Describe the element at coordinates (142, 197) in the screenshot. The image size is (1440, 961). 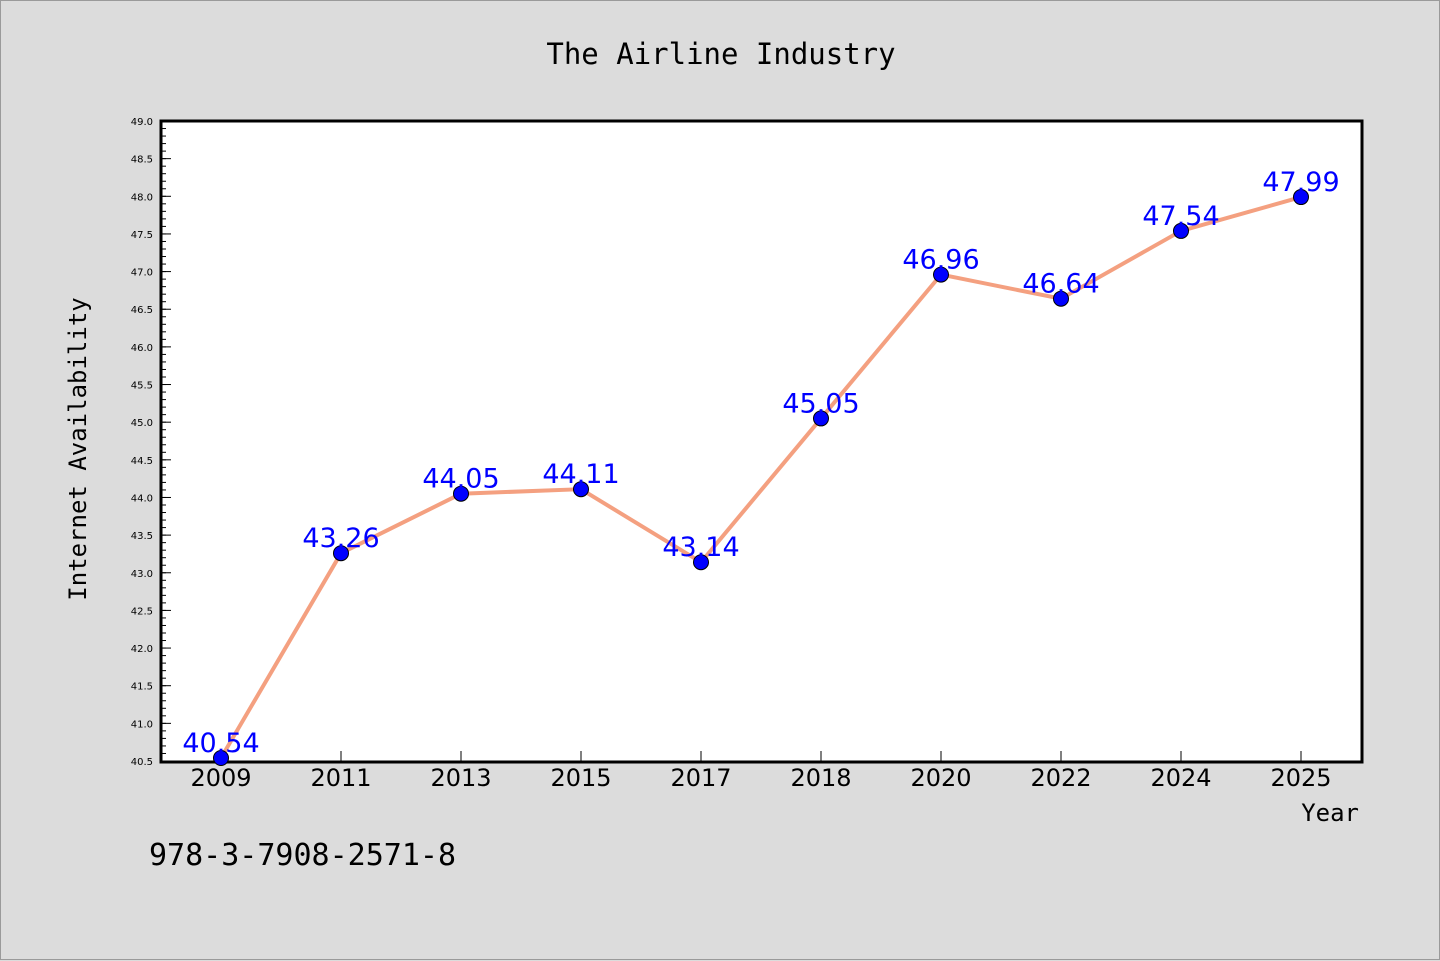
I see `y-tick-label: 48.0` at that location.